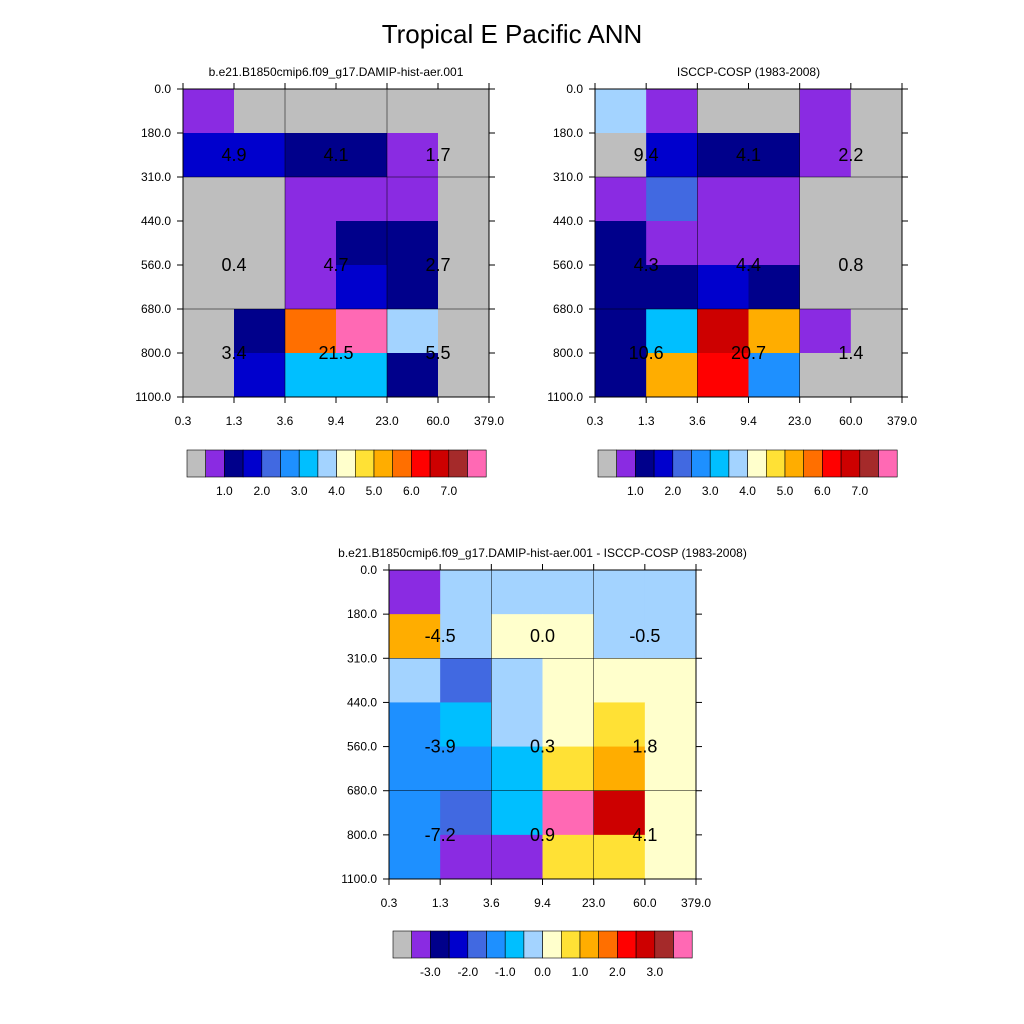  I want to click on colorbar-label: 6.0, so click(822, 491).